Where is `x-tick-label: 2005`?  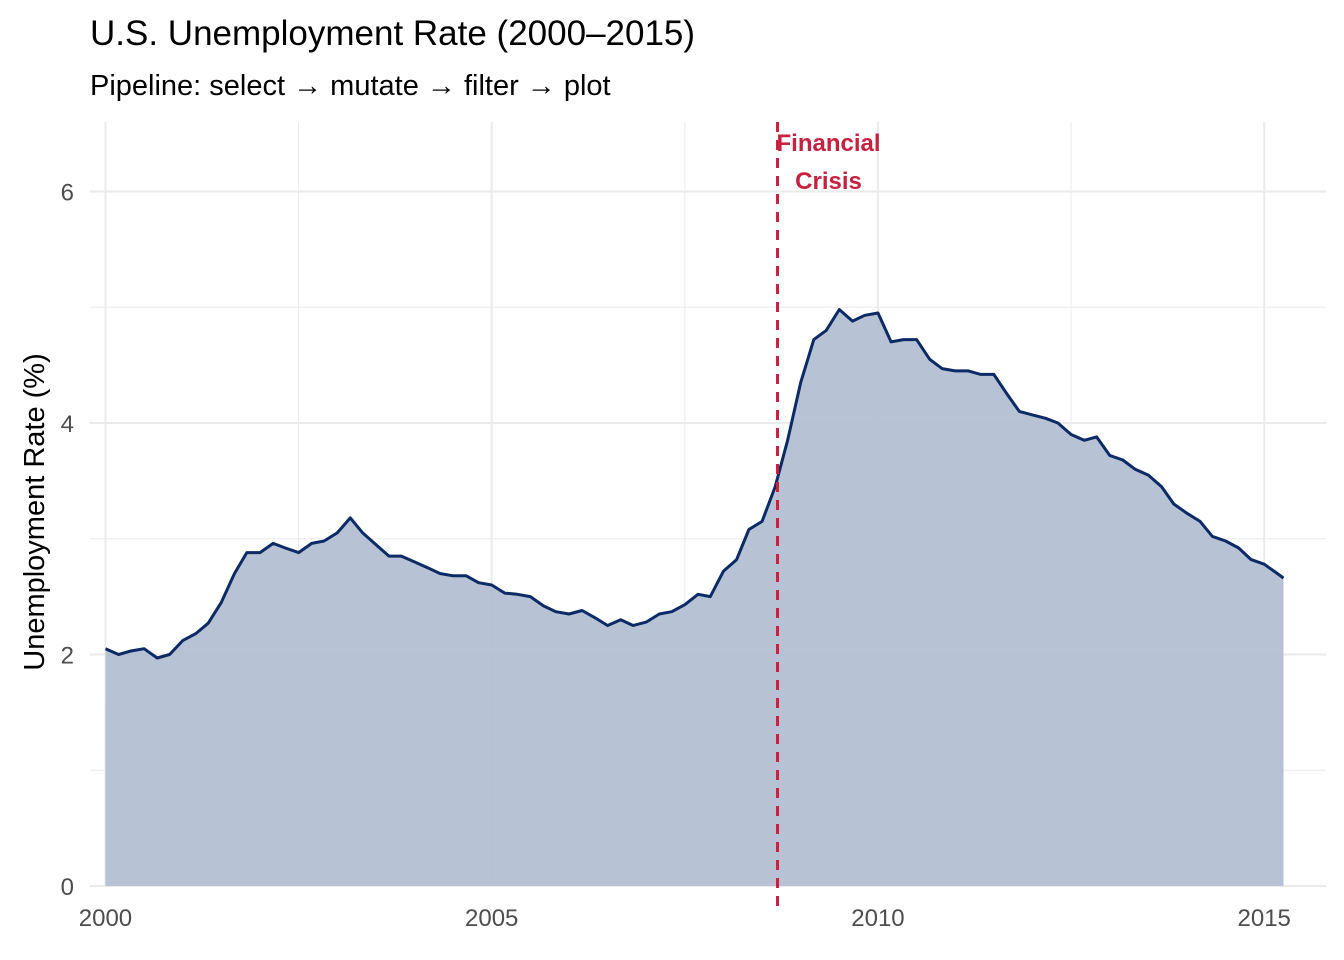
x-tick-label: 2005 is located at coordinates (491, 918).